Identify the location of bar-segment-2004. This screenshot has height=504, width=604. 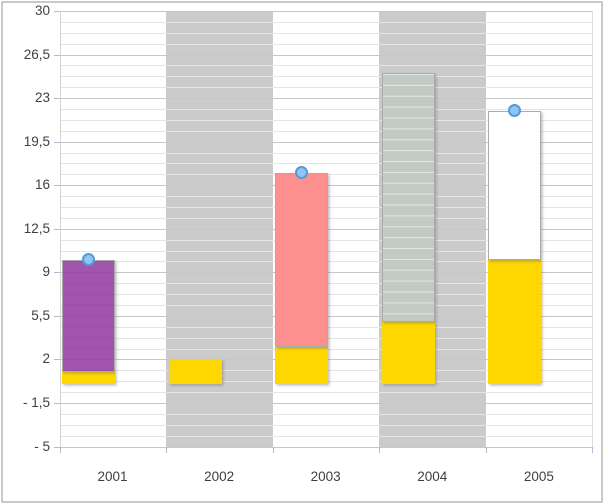
(408, 198).